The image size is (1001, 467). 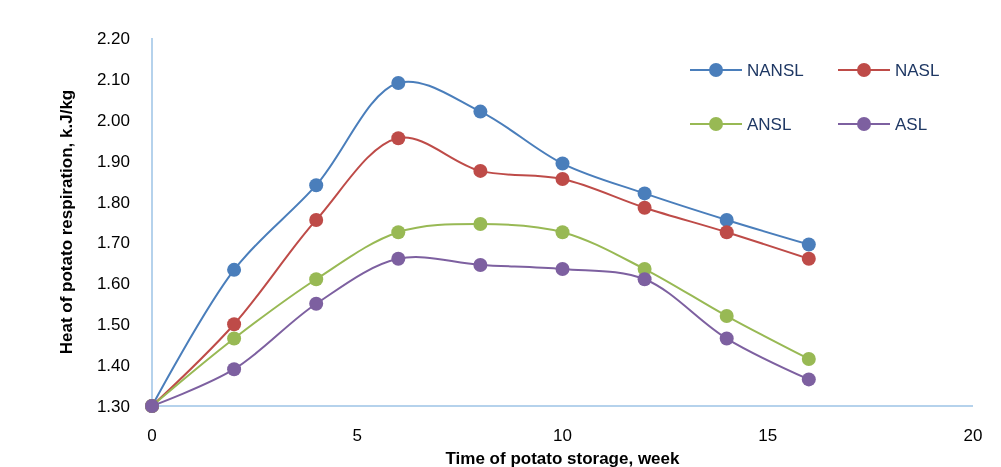 I want to click on x-tick-label: 10, so click(x=562, y=435).